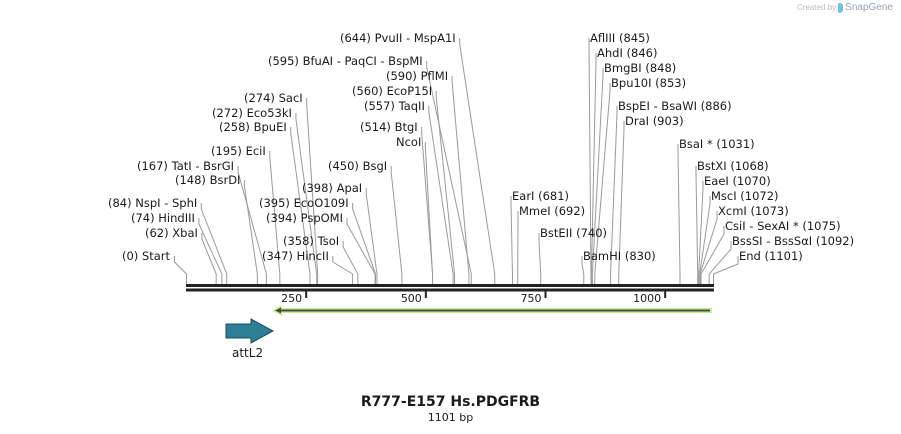 This screenshot has width=901, height=434. What do you see at coordinates (817, 7) in the screenshot?
I see `credit-prefix: Created by` at bounding box center [817, 7].